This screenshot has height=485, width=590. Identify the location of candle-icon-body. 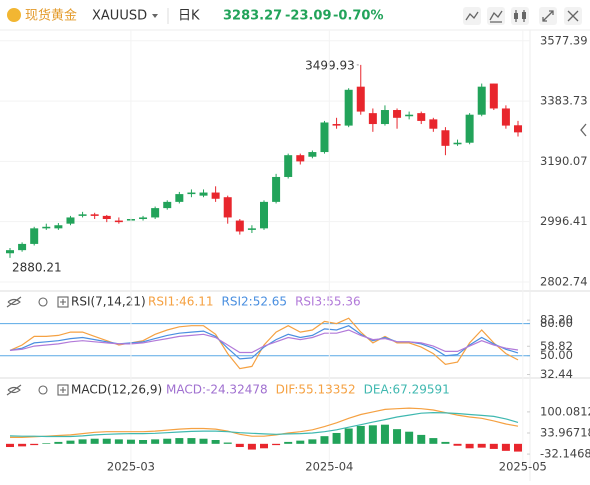
(524, 15).